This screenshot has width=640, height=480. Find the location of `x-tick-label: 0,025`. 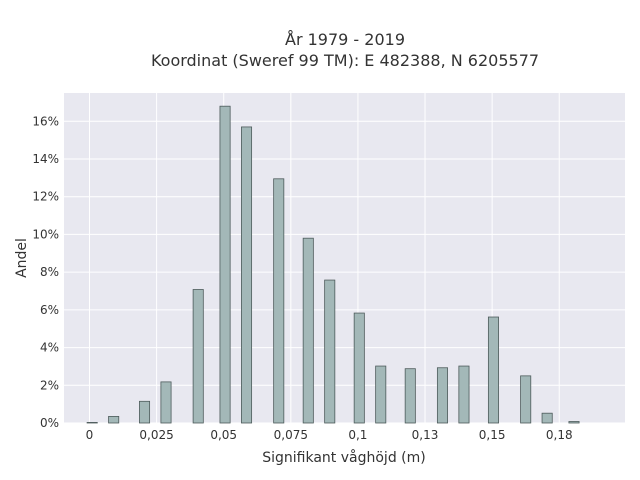

x-tick-label: 0,025 is located at coordinates (156, 435).